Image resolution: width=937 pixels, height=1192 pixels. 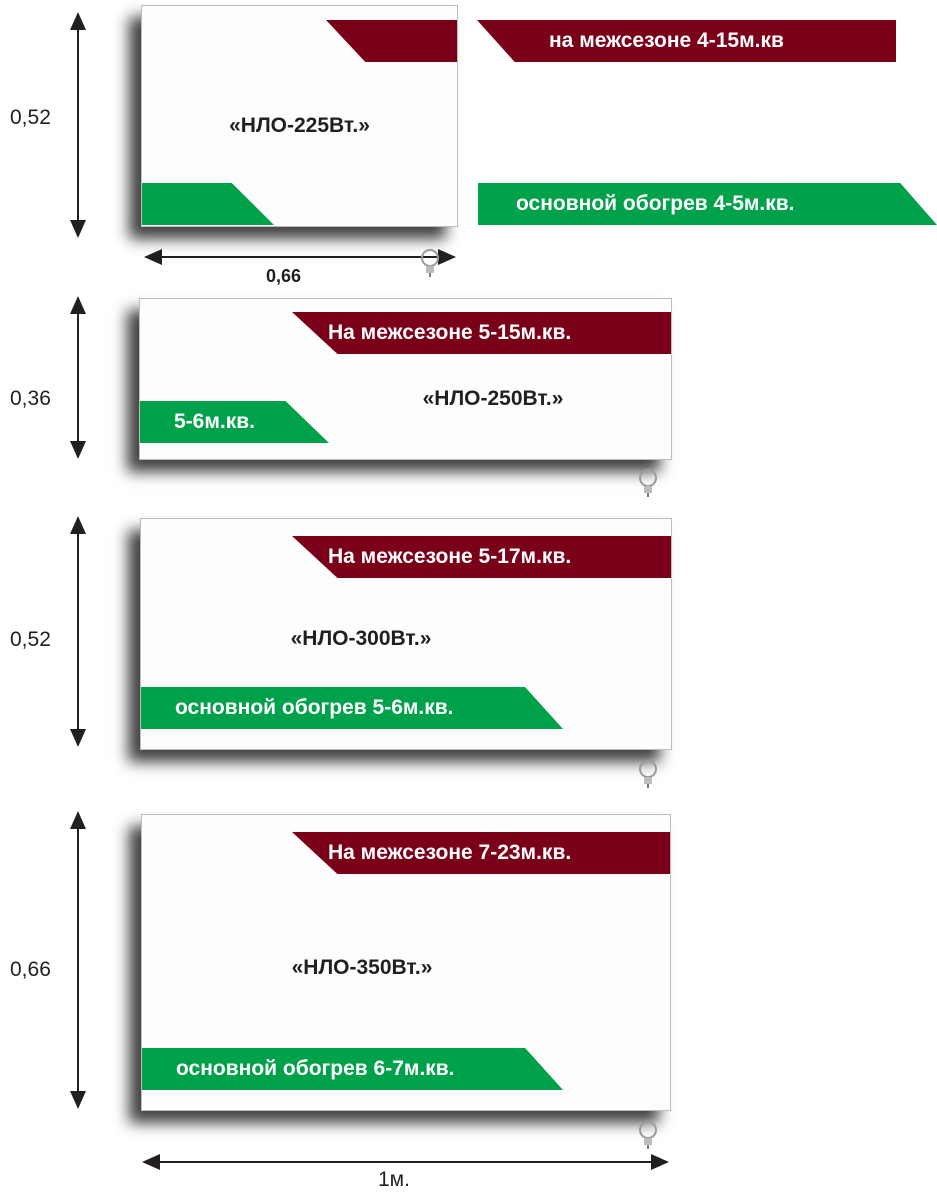 I want to click on offseason-band: На межсезоне 5-17м.кв., so click(x=481, y=557).